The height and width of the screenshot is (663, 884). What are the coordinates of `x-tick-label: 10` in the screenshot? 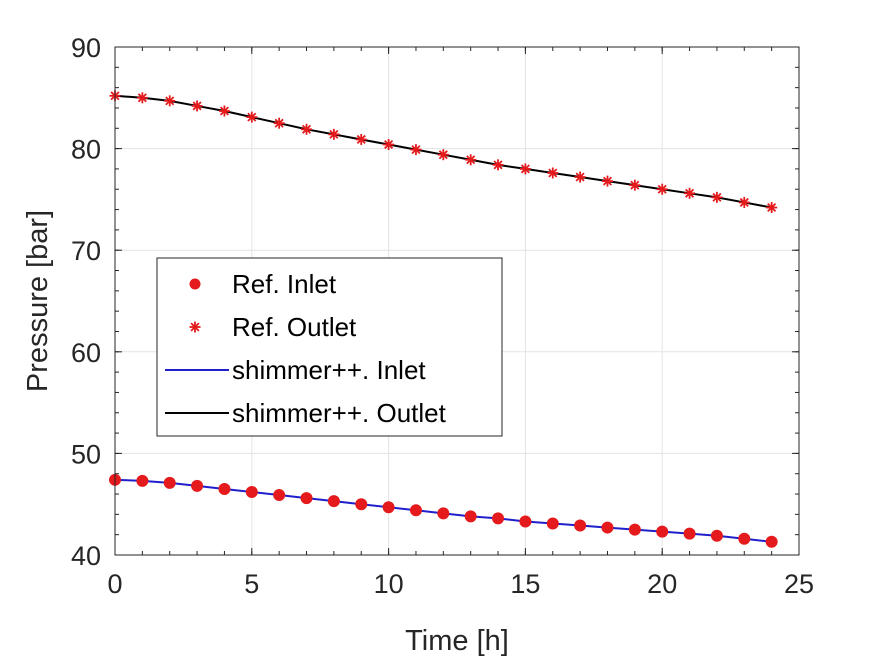 It's located at (389, 584).